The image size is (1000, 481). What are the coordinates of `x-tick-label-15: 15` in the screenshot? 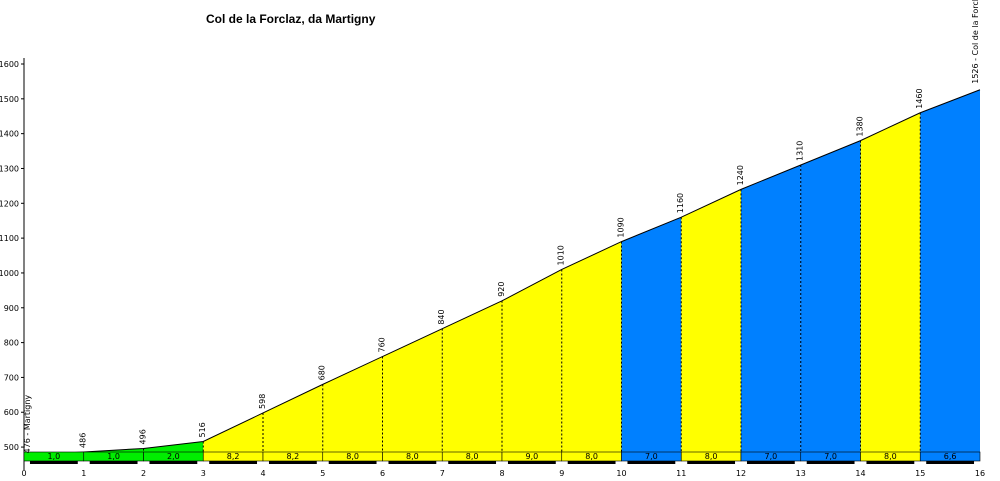 It's located at (920, 473).